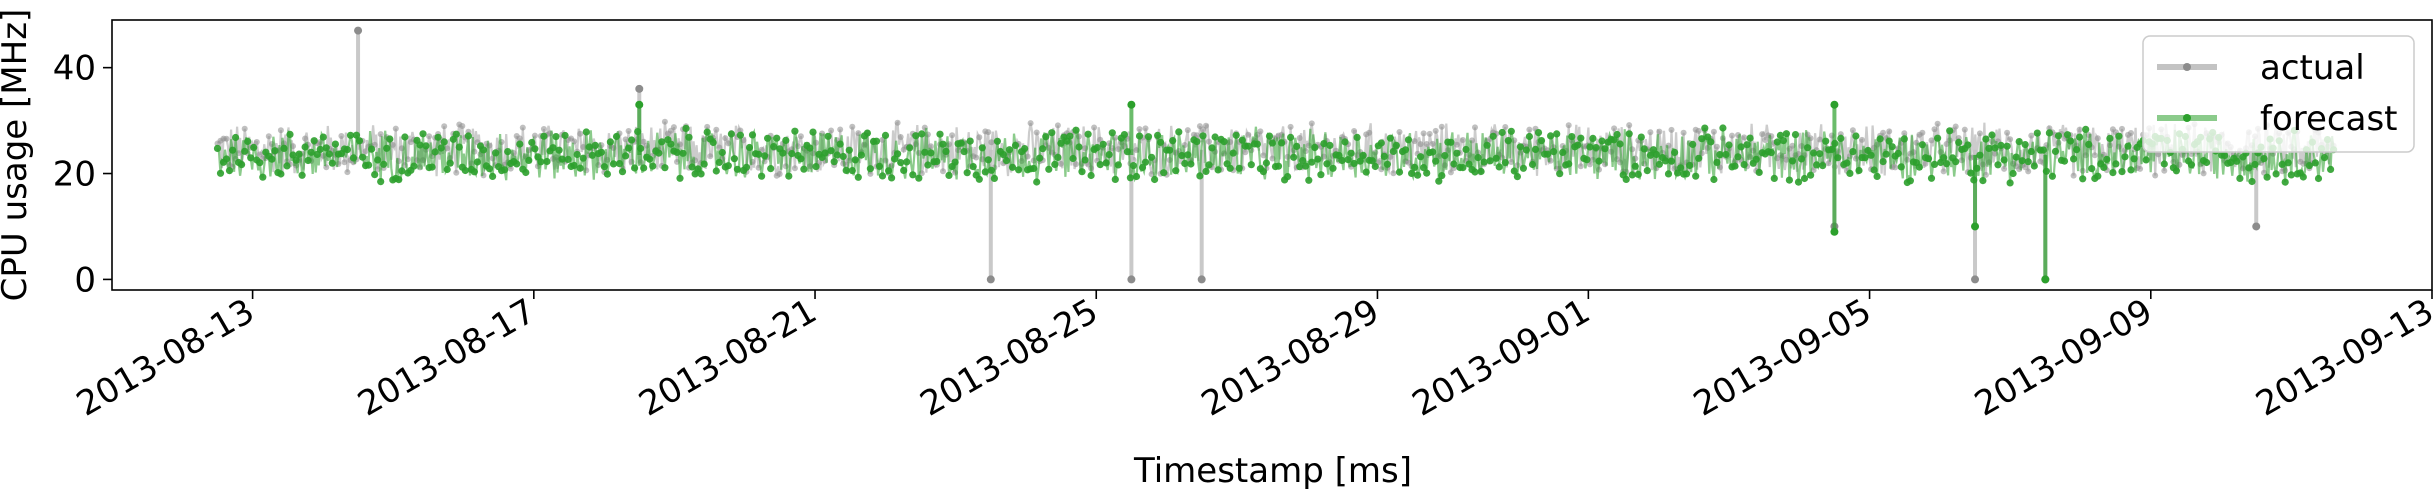 The height and width of the screenshot is (490, 2435). What do you see at coordinates (74, 69) in the screenshot?
I see `y-tick-label: 40` at bounding box center [74, 69].